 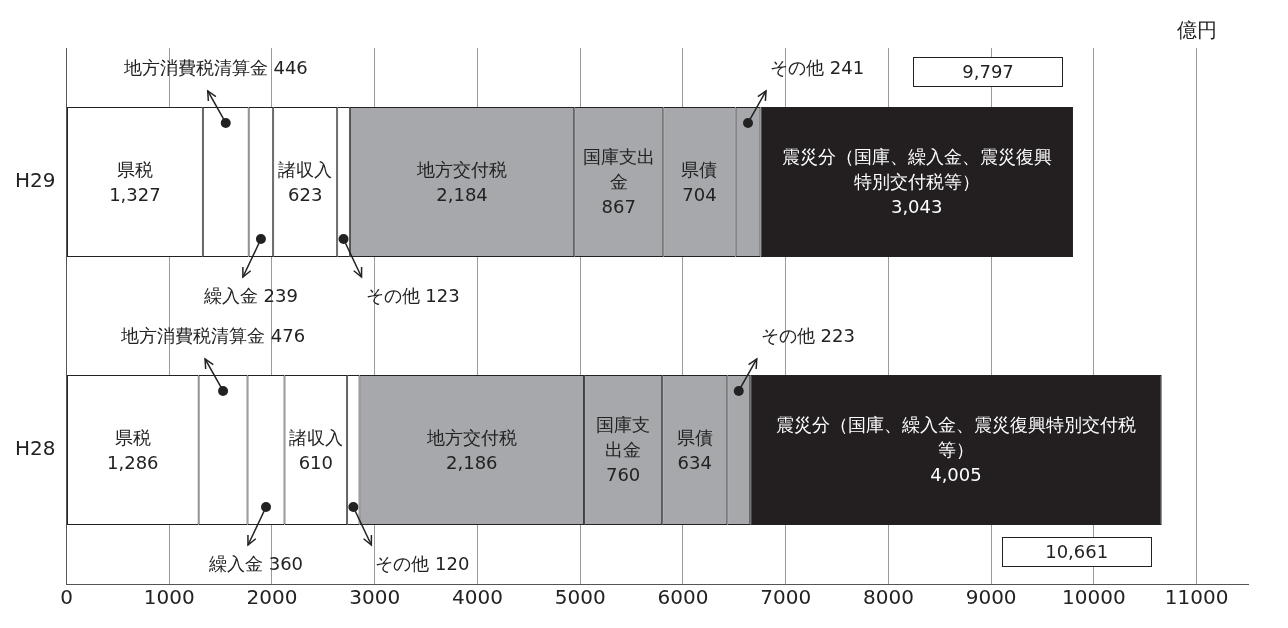 What do you see at coordinates (135, 195) in the screenshot?
I see `data-label: 1,327` at bounding box center [135, 195].